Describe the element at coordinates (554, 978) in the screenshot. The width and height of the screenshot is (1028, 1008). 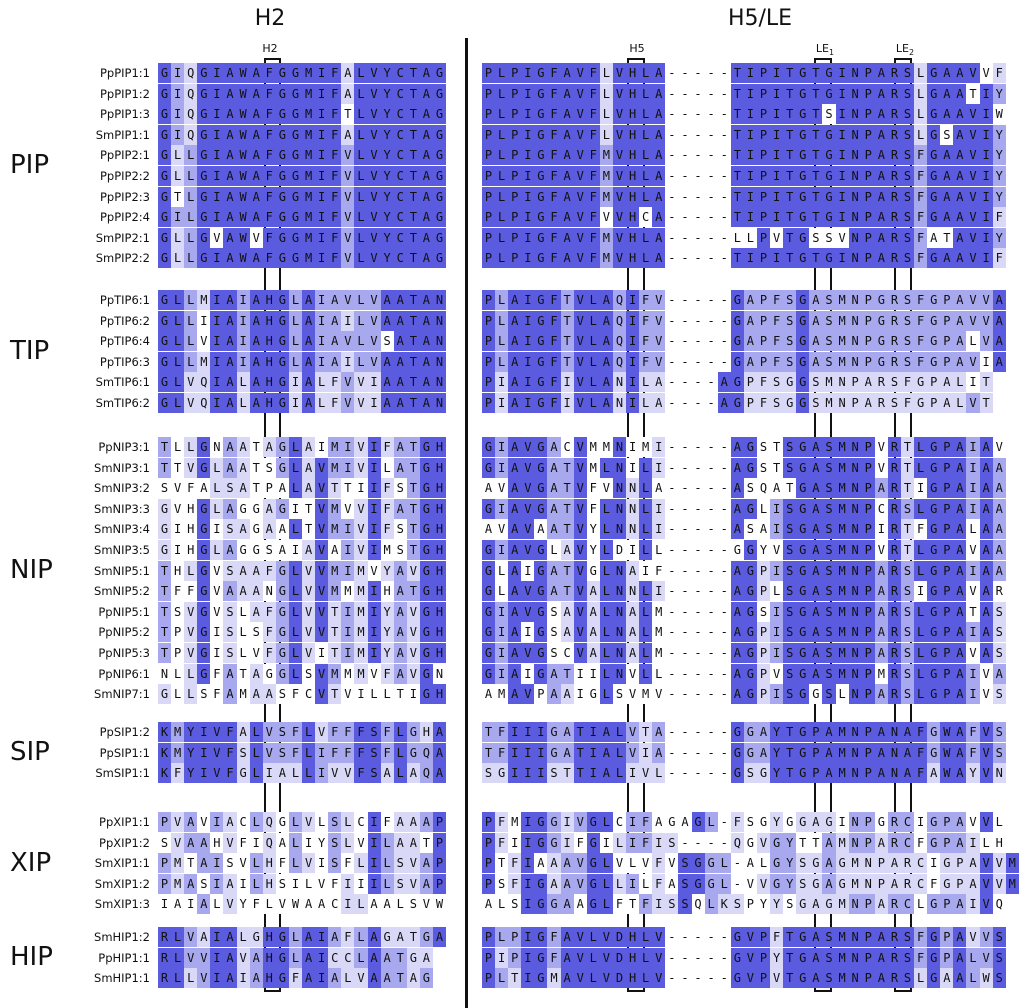
I see `residue-cell: M` at that location.